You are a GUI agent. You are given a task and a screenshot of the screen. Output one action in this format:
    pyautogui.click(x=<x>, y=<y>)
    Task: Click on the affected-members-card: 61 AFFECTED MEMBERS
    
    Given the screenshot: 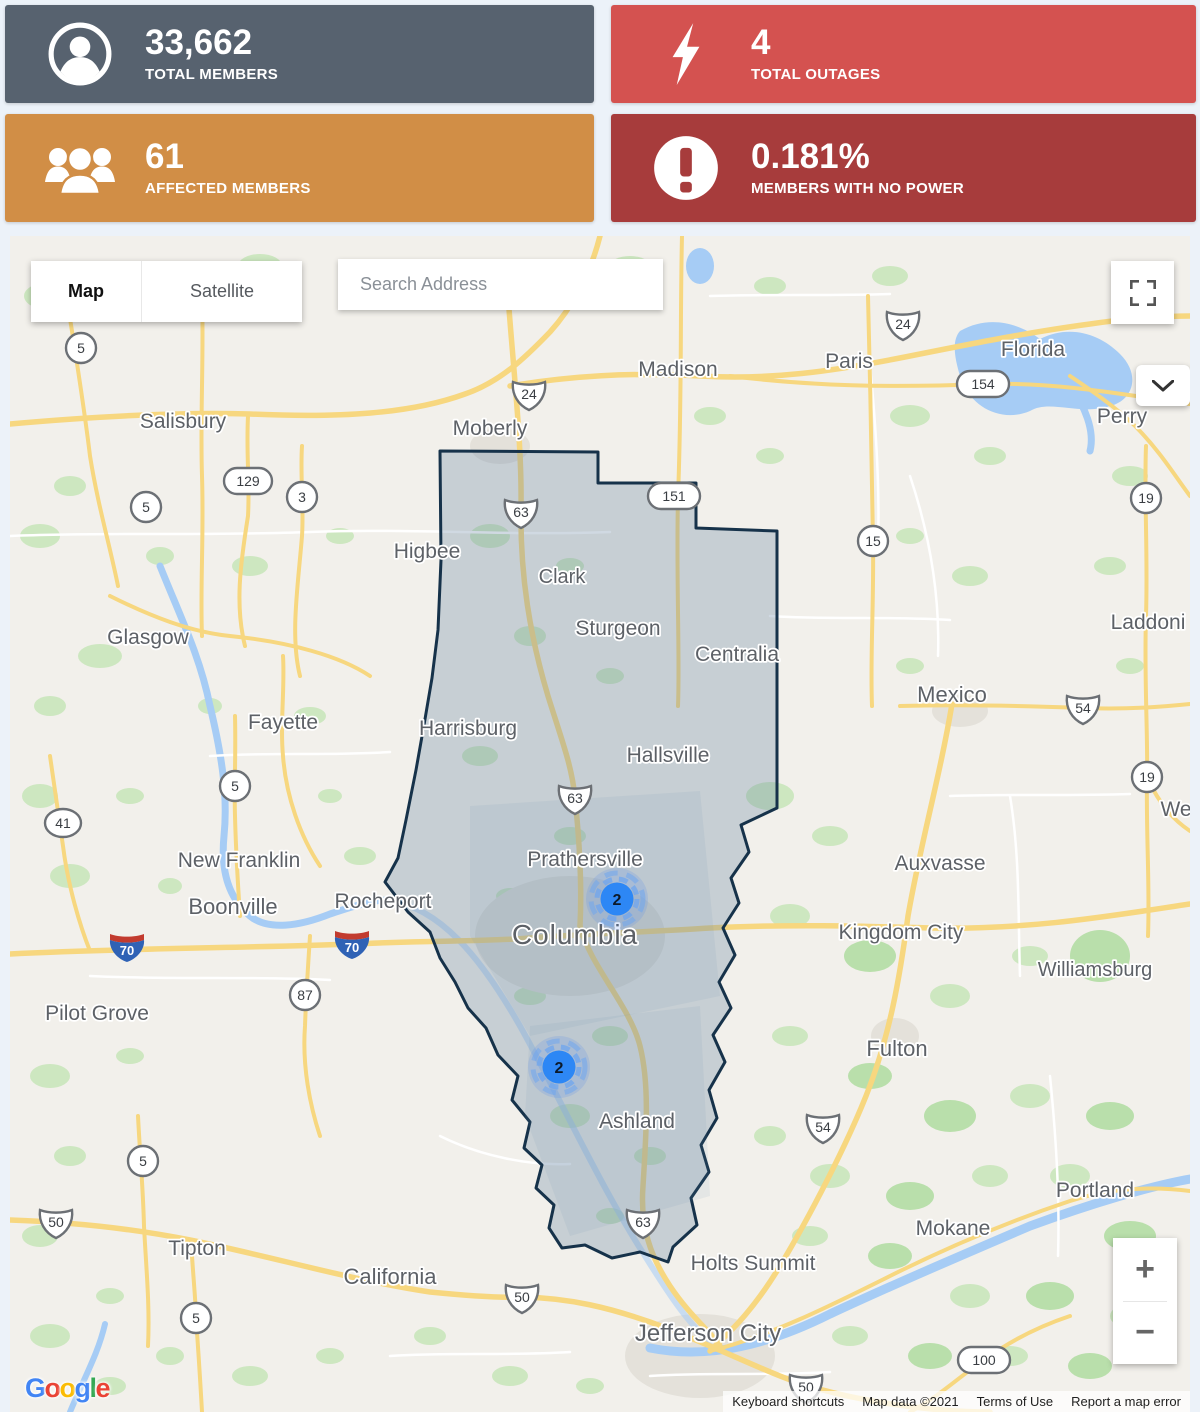 What is the action you would take?
    pyautogui.click(x=299, y=168)
    